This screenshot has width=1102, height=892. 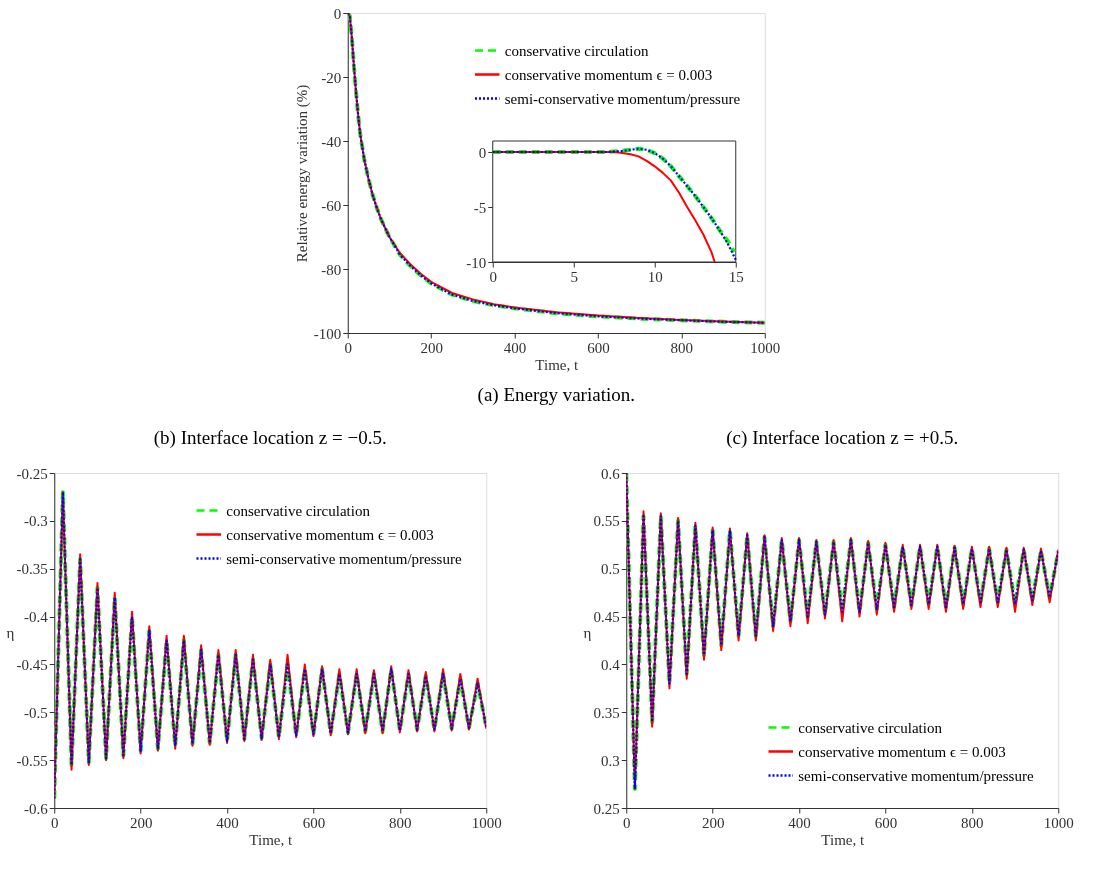 What do you see at coordinates (327, 333) in the screenshot?
I see `y-tick-label: -100` at bounding box center [327, 333].